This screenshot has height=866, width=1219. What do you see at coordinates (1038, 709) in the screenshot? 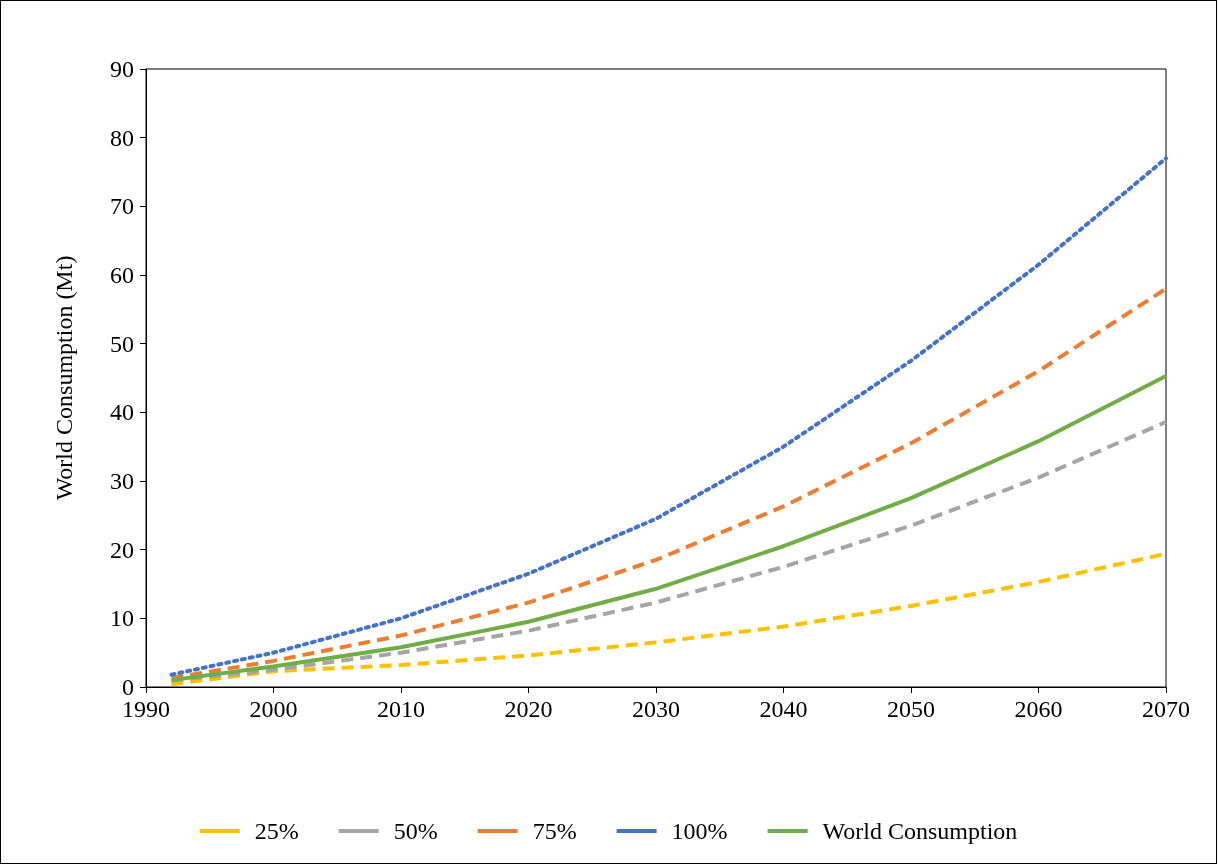
I see `x-tick-label: 2060` at bounding box center [1038, 709].